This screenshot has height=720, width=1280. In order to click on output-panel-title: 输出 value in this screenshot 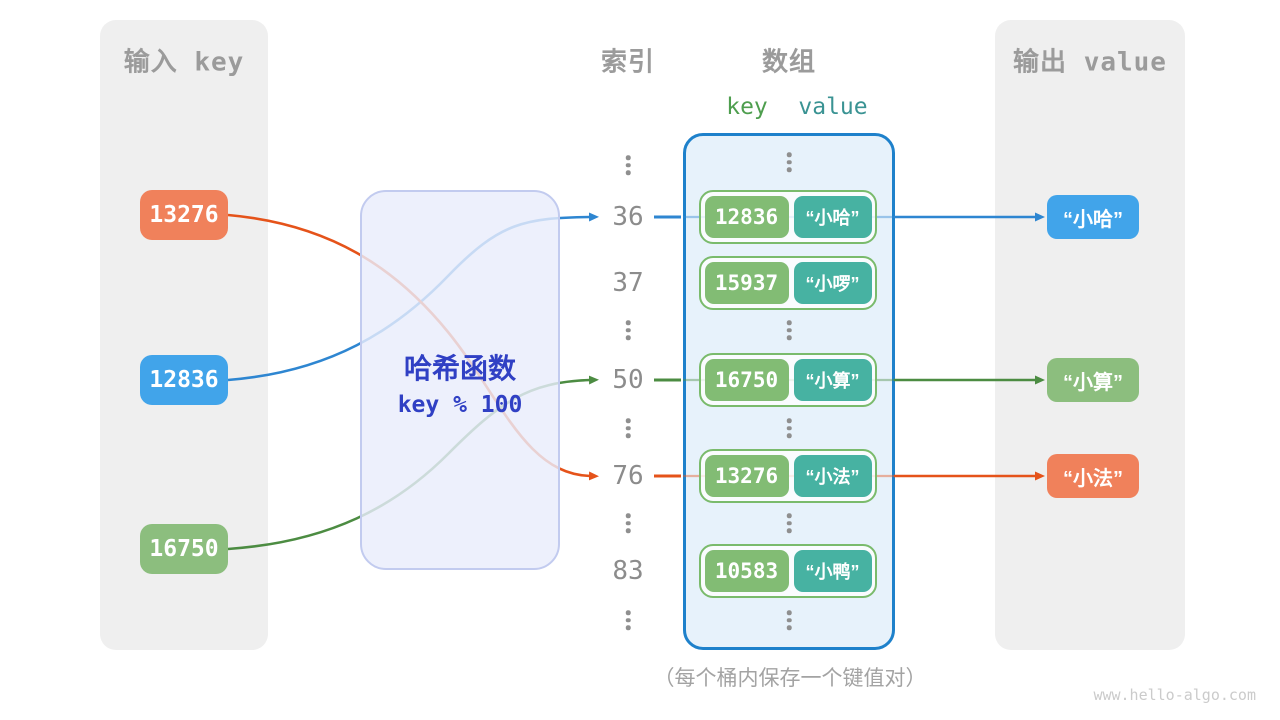, I will do `click(1090, 62)`.